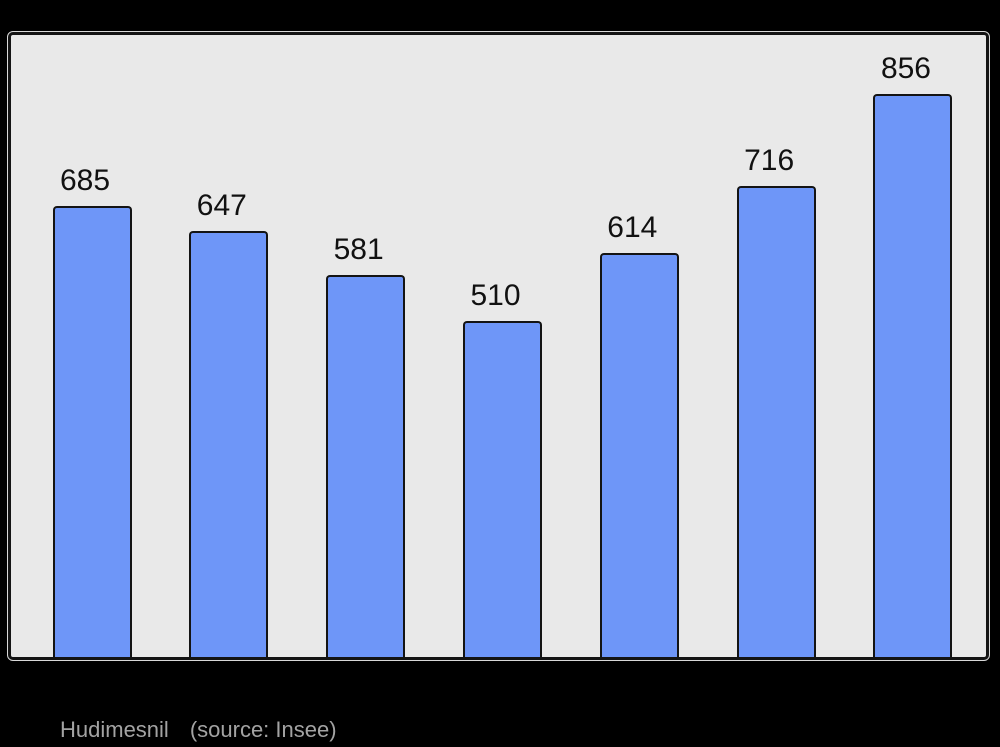 The image size is (1000, 747). Describe the element at coordinates (358, 249) in the screenshot. I see `bar-value-label: 581` at that location.